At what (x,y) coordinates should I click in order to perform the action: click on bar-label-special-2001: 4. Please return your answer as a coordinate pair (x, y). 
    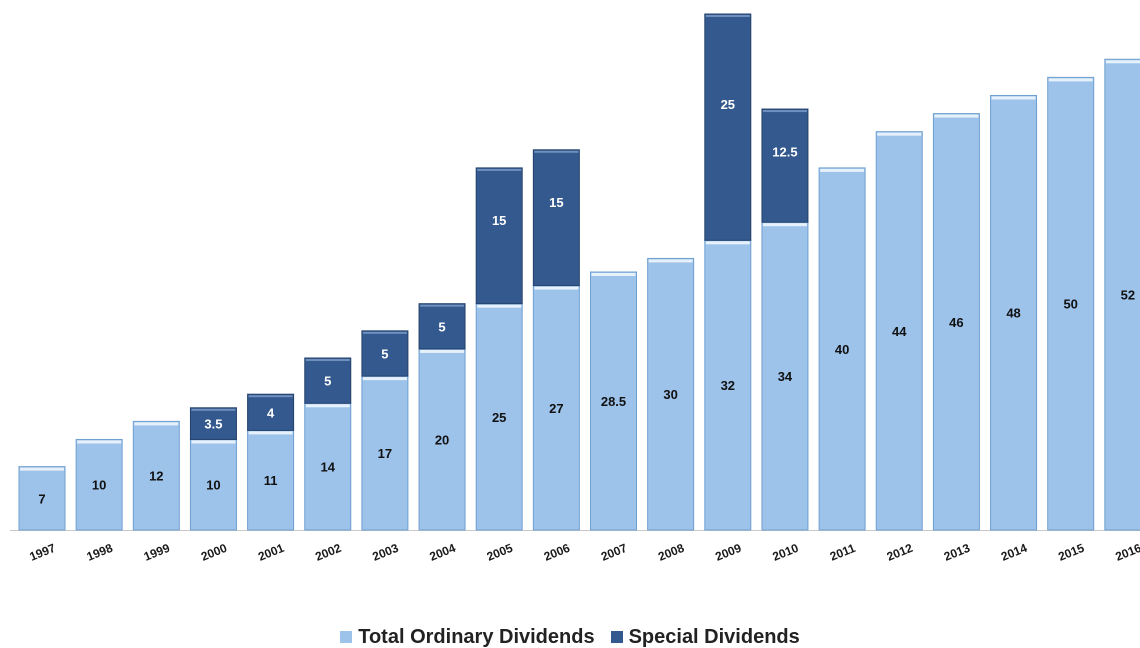
    Looking at the image, I should click on (271, 412).